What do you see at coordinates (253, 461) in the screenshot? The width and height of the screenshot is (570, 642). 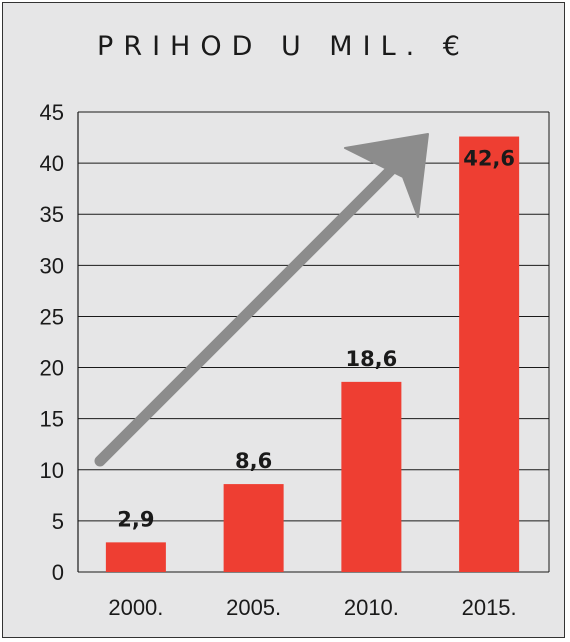 I see `data-label: 8,6` at bounding box center [253, 461].